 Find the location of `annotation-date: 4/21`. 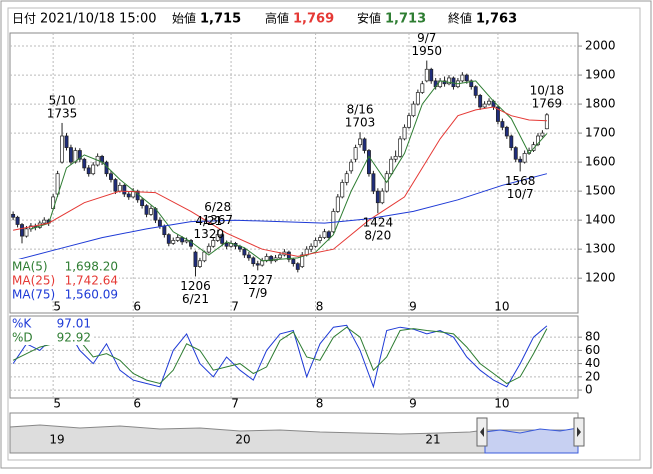

annotation-date: 4/21 is located at coordinates (208, 221).